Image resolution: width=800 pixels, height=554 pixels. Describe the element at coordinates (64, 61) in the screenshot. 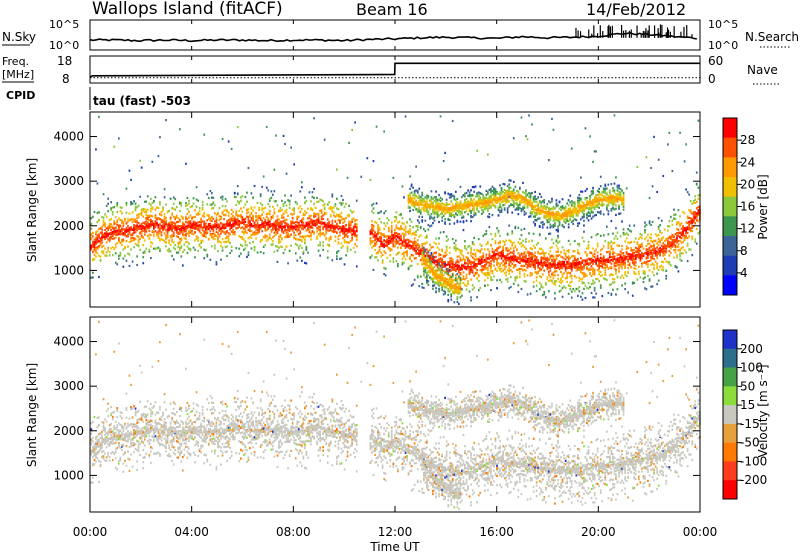

I see `freq-tick-top: 18` at that location.